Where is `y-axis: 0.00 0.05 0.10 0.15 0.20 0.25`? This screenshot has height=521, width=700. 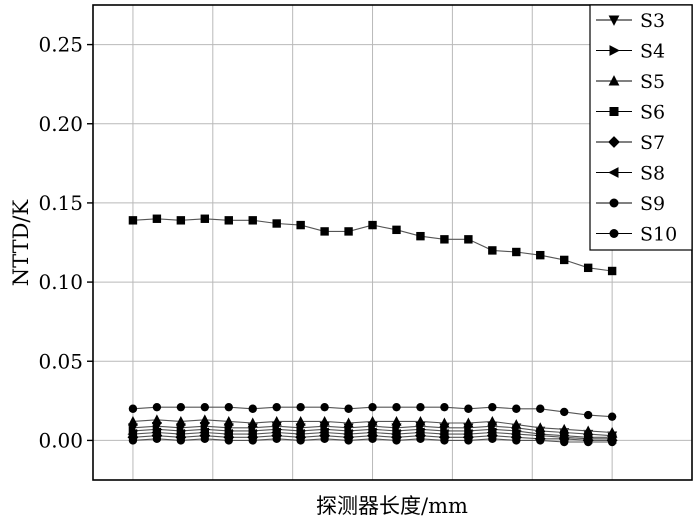 y-axis: 0.00 0.05 0.10 0.15 0.20 0.25 is located at coordinates (65, 242).